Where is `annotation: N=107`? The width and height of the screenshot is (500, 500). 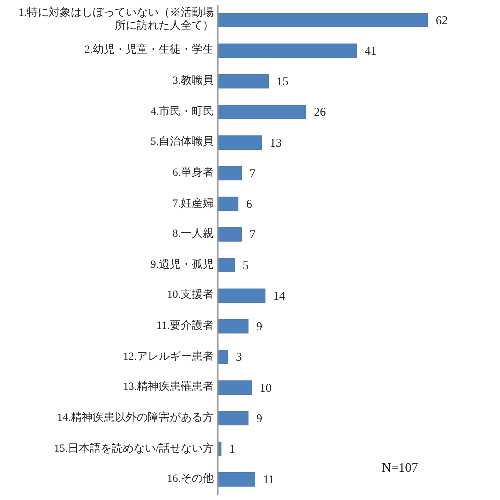 annotation: N=107 is located at coordinates (400, 468).